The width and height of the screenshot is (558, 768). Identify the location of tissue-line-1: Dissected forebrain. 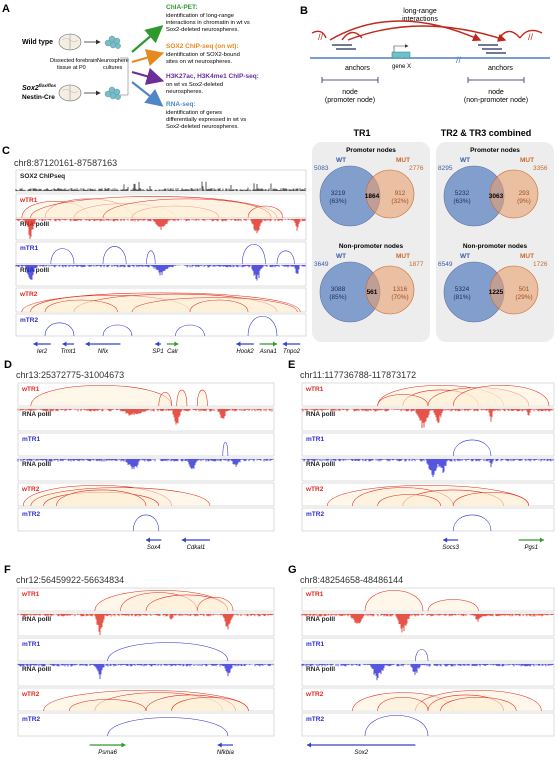
(73, 61).